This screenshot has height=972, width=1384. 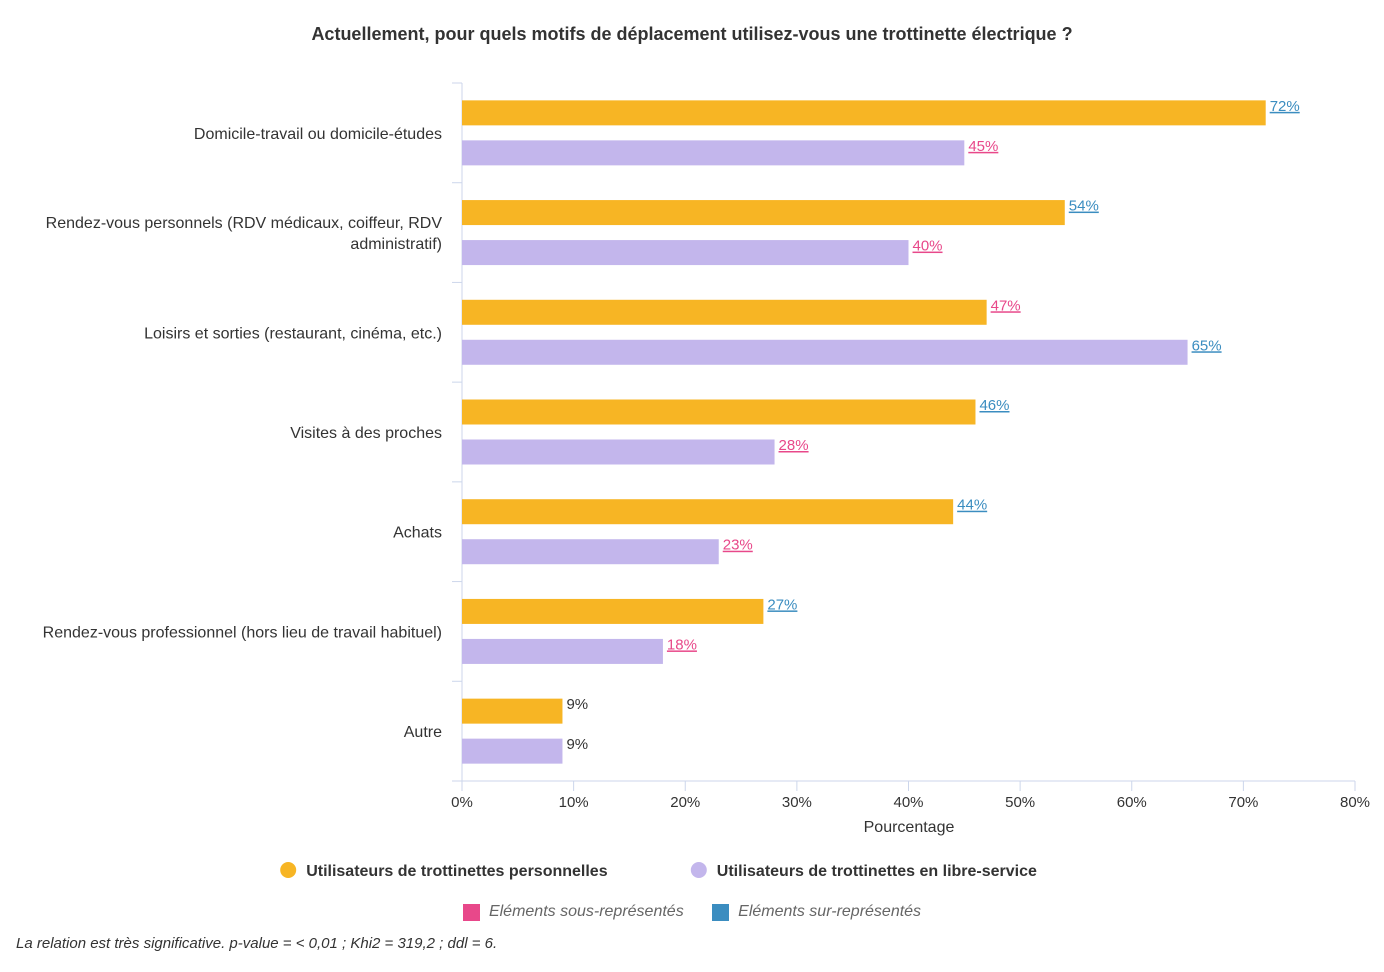 What do you see at coordinates (1207, 345) in the screenshot?
I see `data-label: 65%` at bounding box center [1207, 345].